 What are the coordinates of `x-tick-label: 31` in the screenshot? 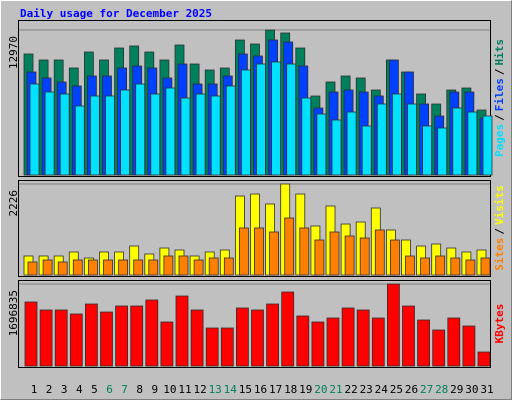 It's located at (486, 389).